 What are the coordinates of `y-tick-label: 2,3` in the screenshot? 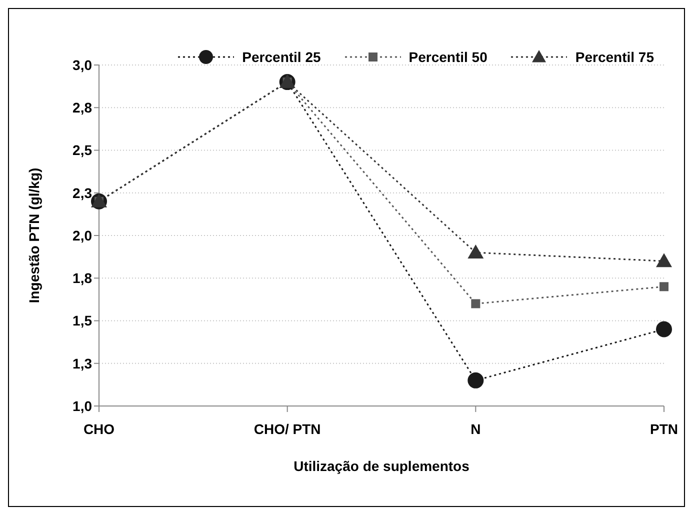 It's located at (82, 192).